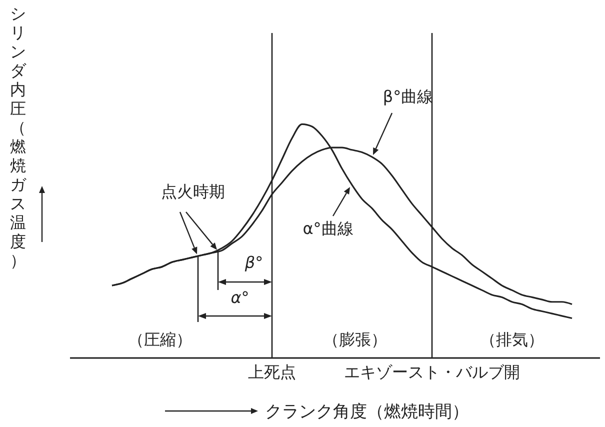 This screenshot has height=427, width=605. What do you see at coordinates (240, 297) in the screenshot?
I see `annotation: α°` at bounding box center [240, 297].